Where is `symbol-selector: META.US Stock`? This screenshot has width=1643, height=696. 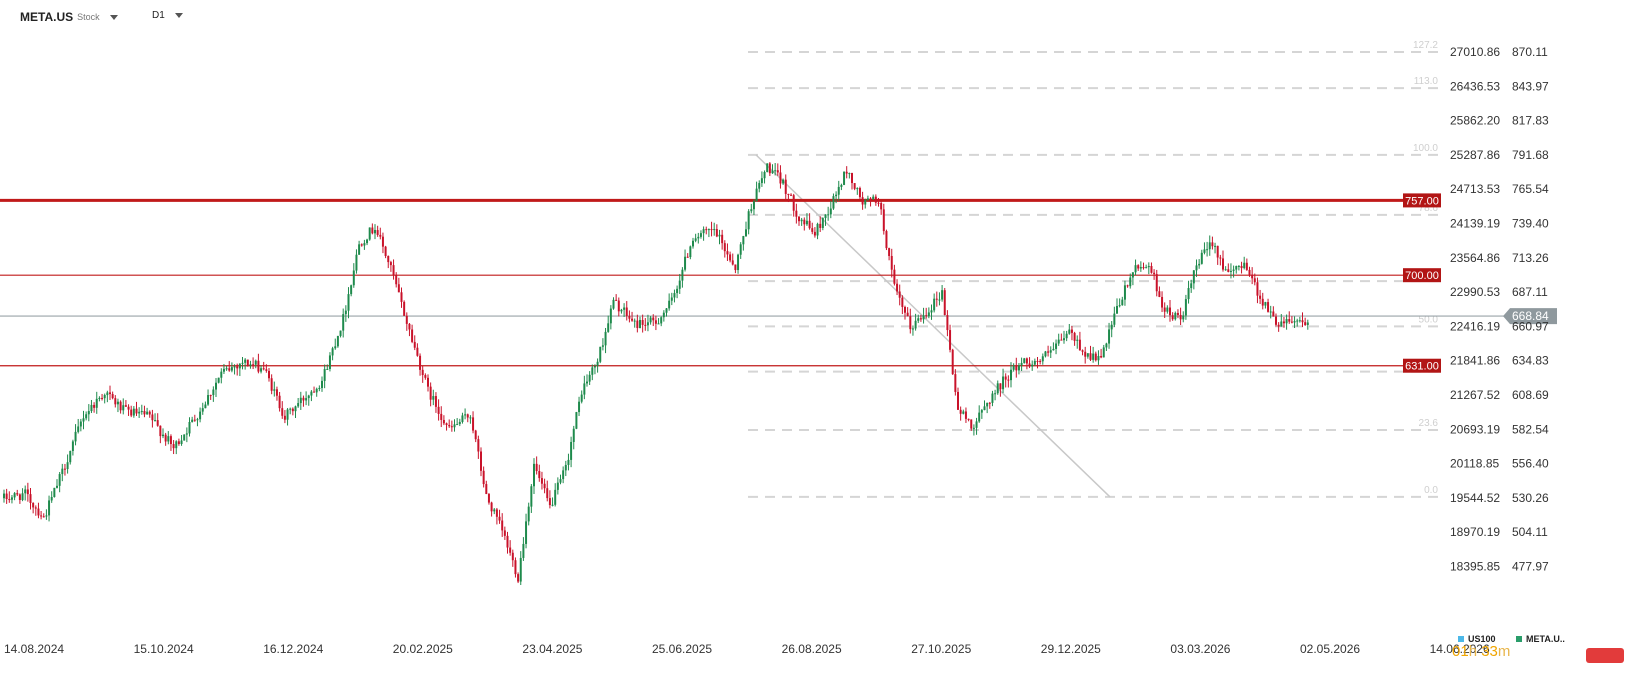 symbol-selector: META.US Stock is located at coordinates (69, 17).